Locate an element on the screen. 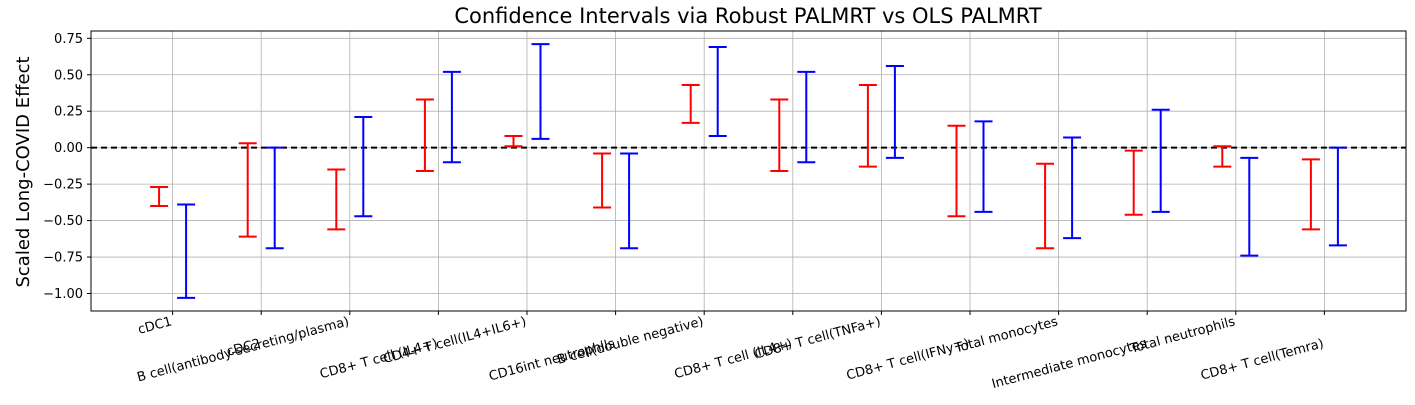 This screenshot has width=1415, height=405. x-tick-label: Intermediate monocytes is located at coordinates (1069, 364).